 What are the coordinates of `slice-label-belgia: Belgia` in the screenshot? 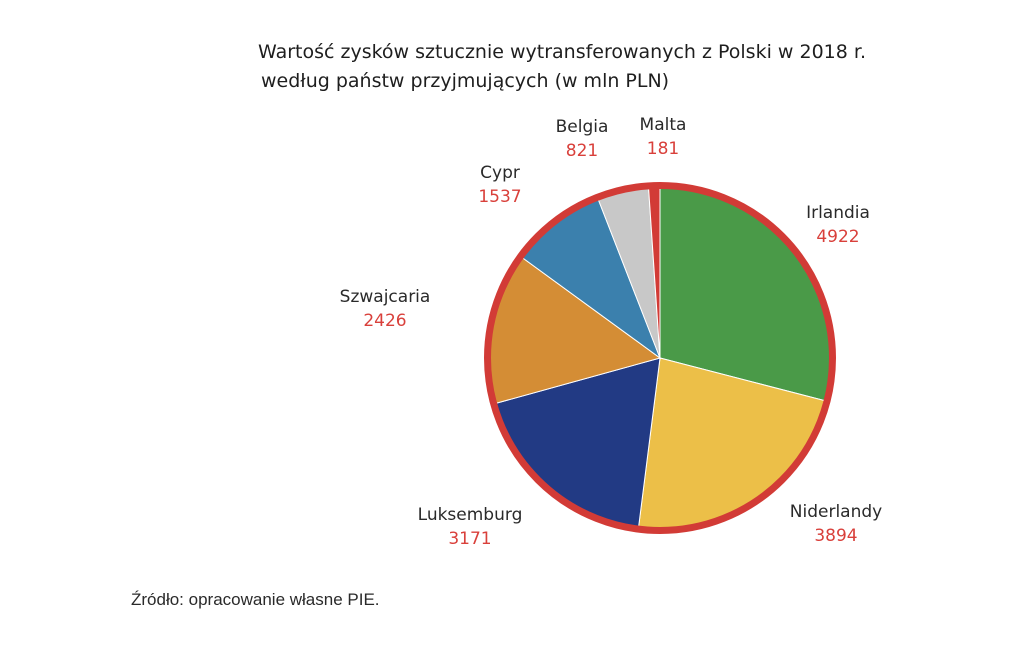 It's located at (582, 127).